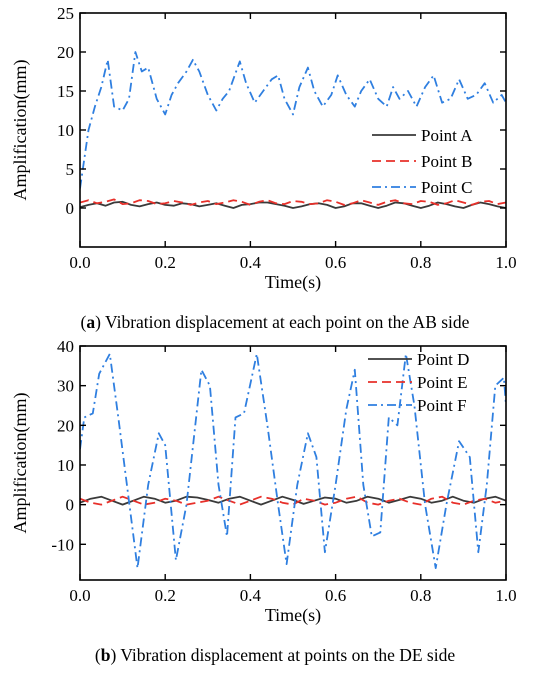 The image size is (550, 675). What do you see at coordinates (442, 382) in the screenshot?
I see `legend-label: Point E` at bounding box center [442, 382].